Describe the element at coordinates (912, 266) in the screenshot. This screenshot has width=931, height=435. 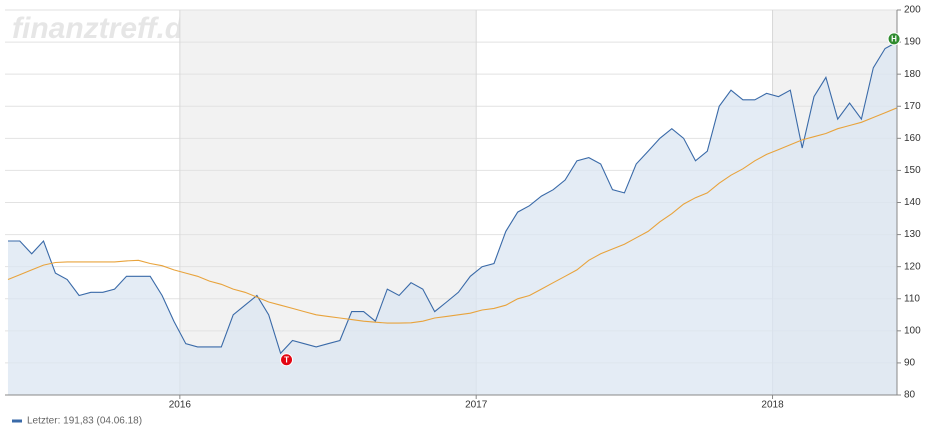
I see `y-tick-label: 120` at that location.